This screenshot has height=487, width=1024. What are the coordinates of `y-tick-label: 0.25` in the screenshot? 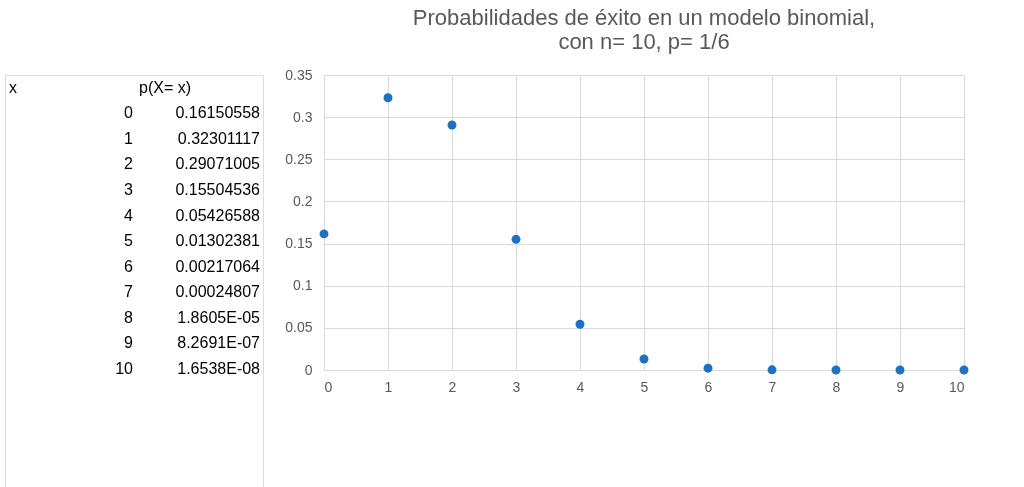 It's located at (299, 158).